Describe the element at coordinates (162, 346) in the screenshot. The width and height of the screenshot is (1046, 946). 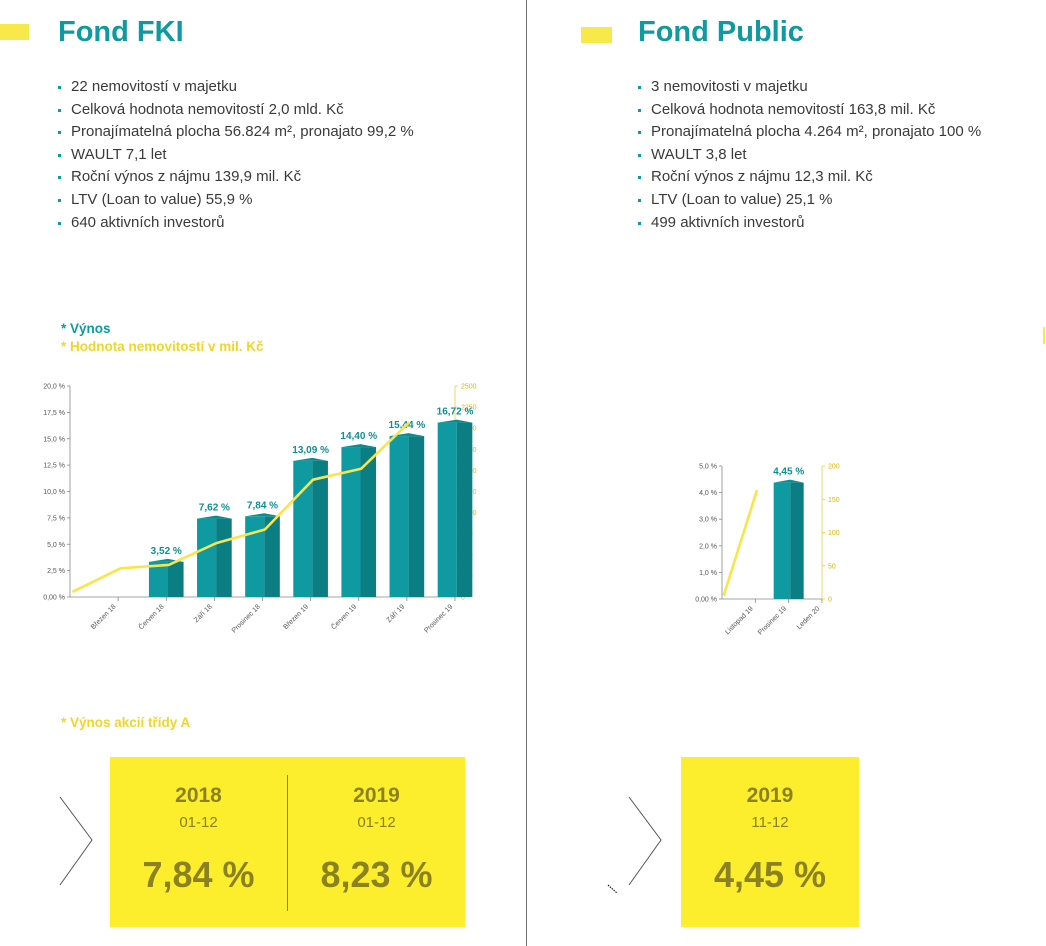
I see `legend-value: * Hodnota nemovitostí v mil. Kč` at that location.